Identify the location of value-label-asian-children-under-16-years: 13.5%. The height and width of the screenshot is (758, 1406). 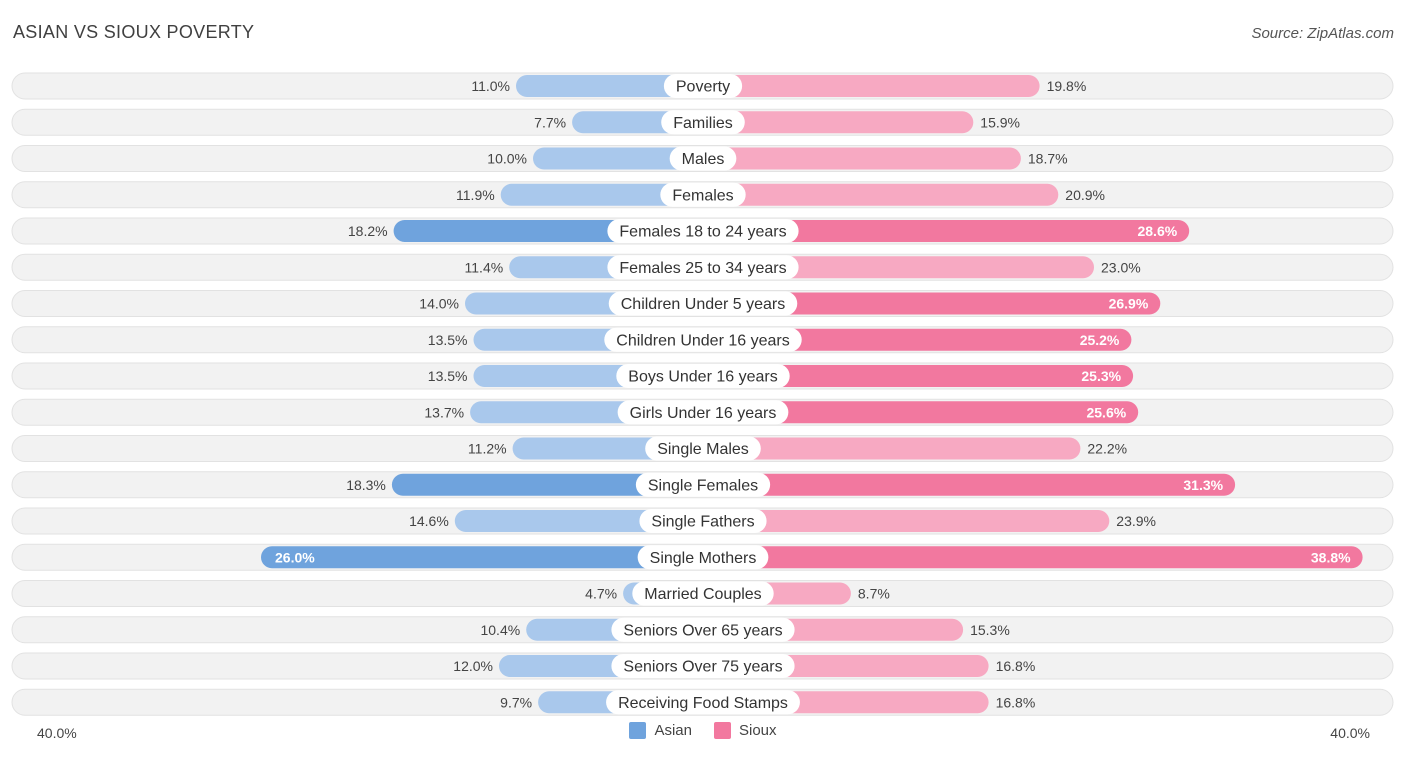
(448, 340).